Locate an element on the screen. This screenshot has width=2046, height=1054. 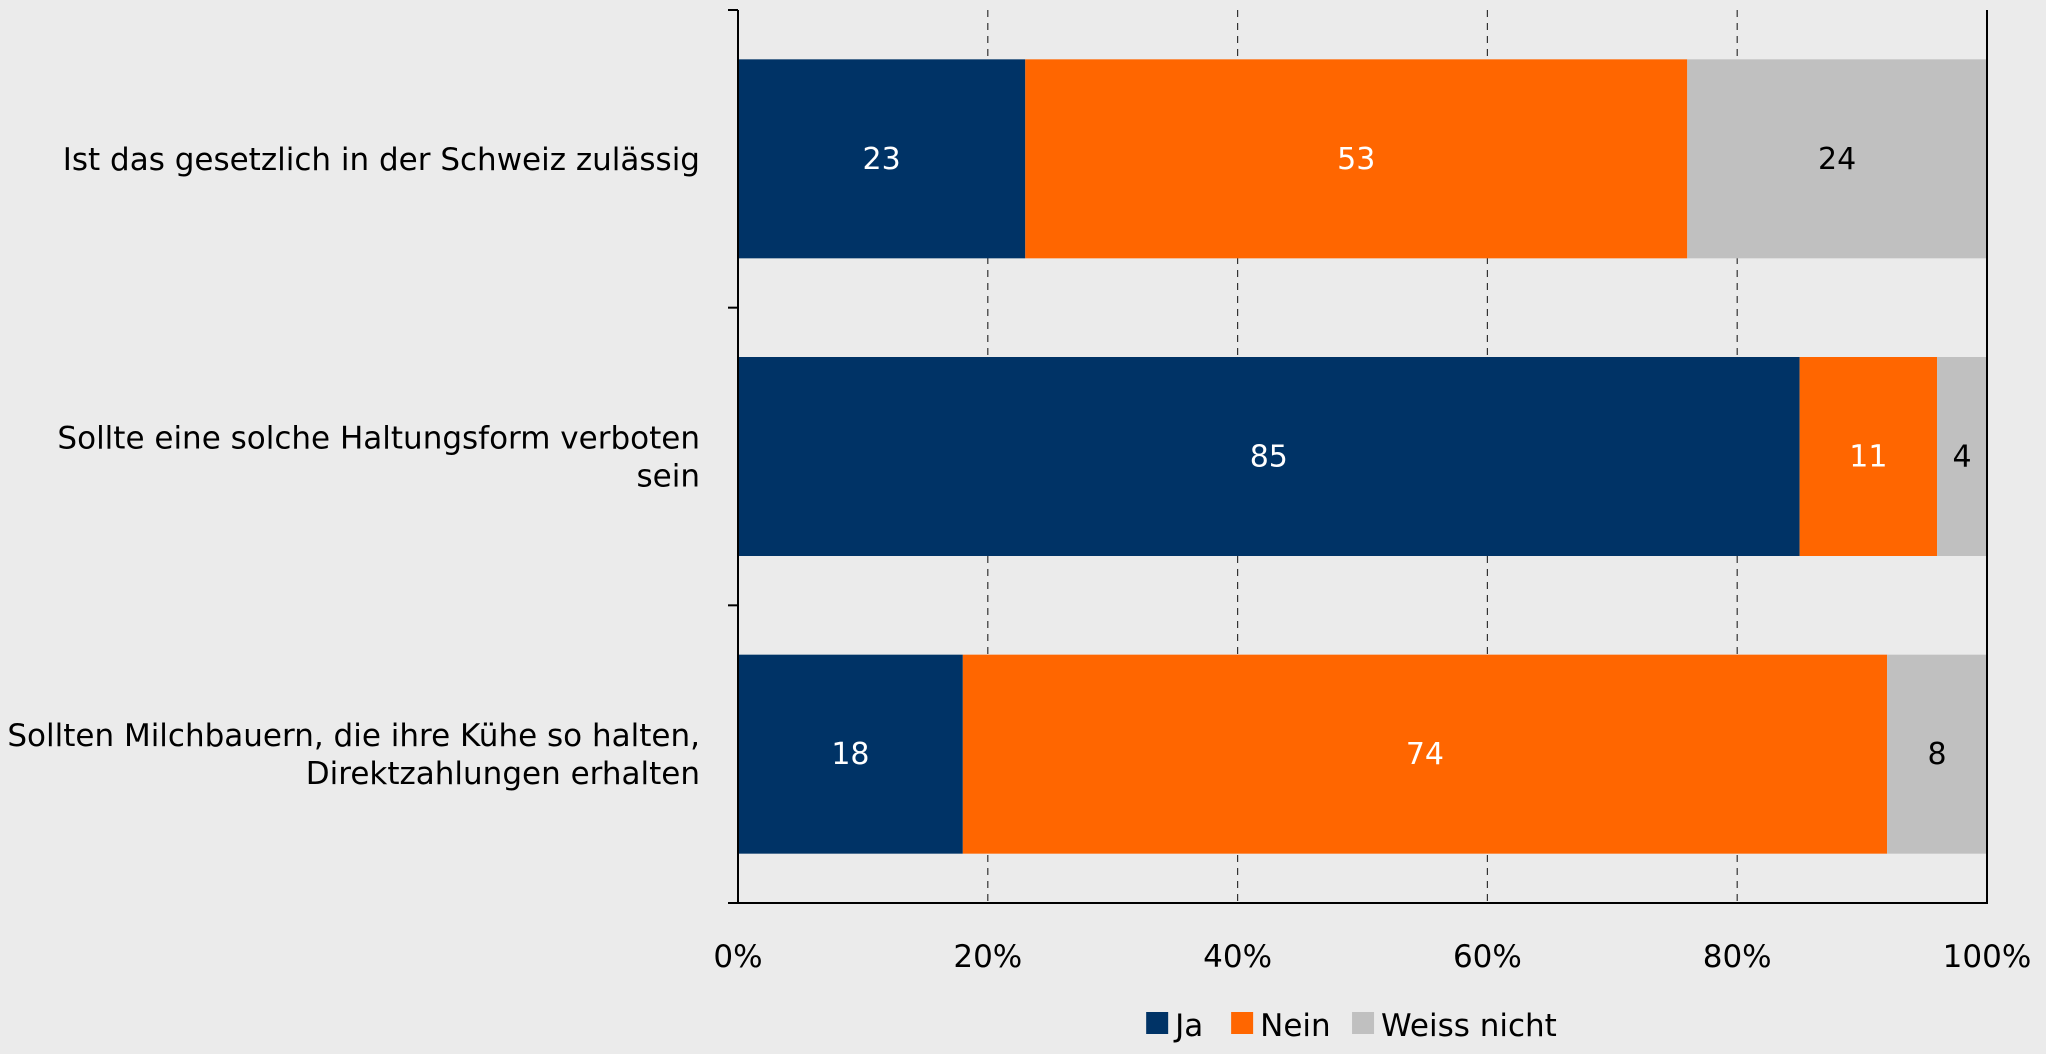
x-tick-label: 40% is located at coordinates (1237, 957).